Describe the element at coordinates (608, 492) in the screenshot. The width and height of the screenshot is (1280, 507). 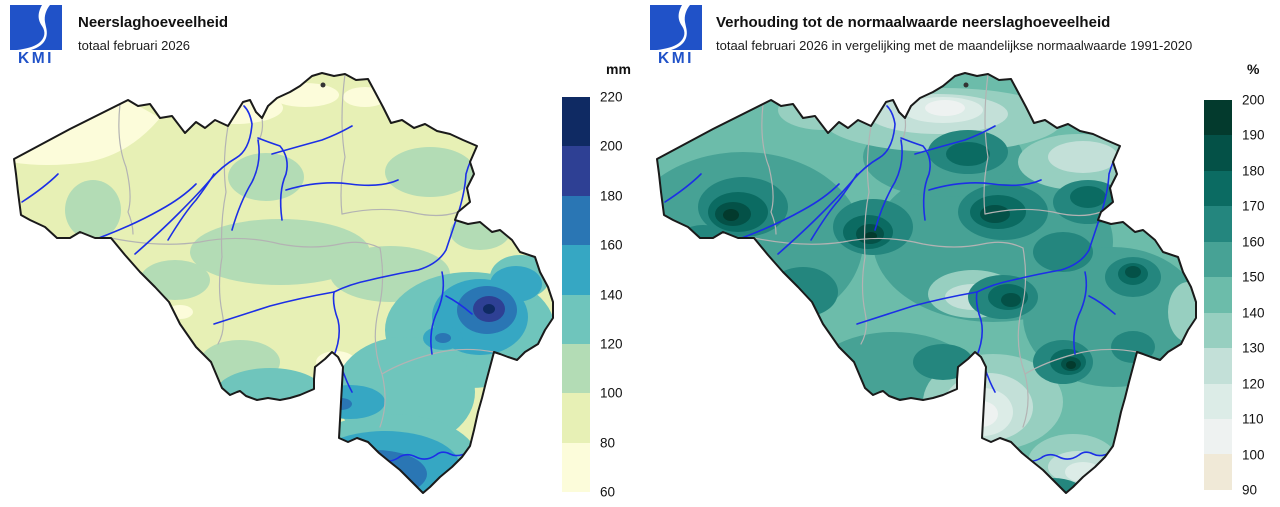
I see `legend-tick-label: 60` at that location.